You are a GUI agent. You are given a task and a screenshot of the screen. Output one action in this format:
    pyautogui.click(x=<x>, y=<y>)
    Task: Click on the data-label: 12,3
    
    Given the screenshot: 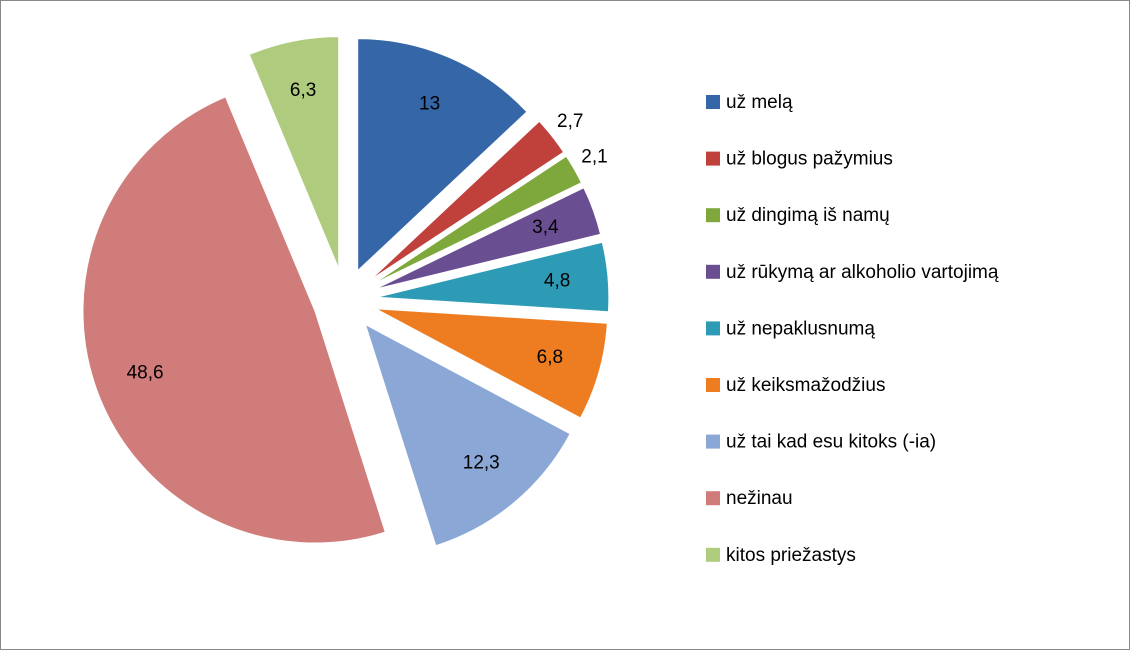 What is the action you would take?
    pyautogui.click(x=481, y=463)
    